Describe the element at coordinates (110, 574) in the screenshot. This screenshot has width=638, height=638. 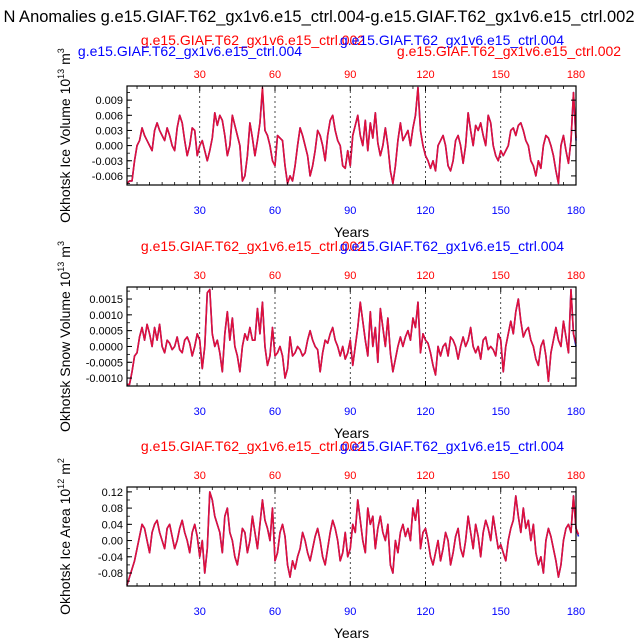
I see `y-tick-label: -0.08` at that location.